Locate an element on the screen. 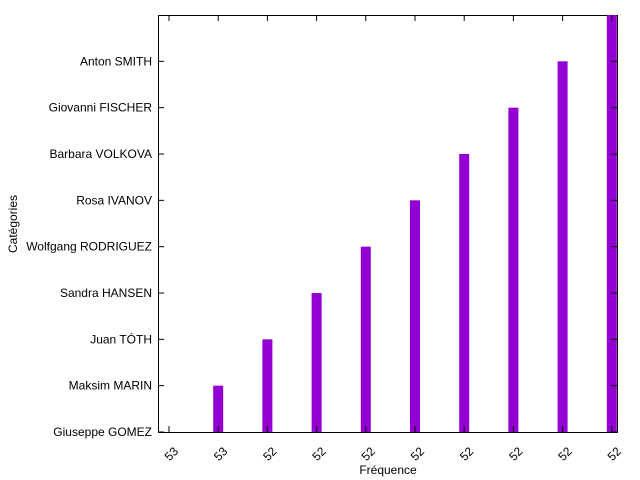 The image size is (640, 480). x-tick-label-7: 52 is located at coordinates (516, 454).